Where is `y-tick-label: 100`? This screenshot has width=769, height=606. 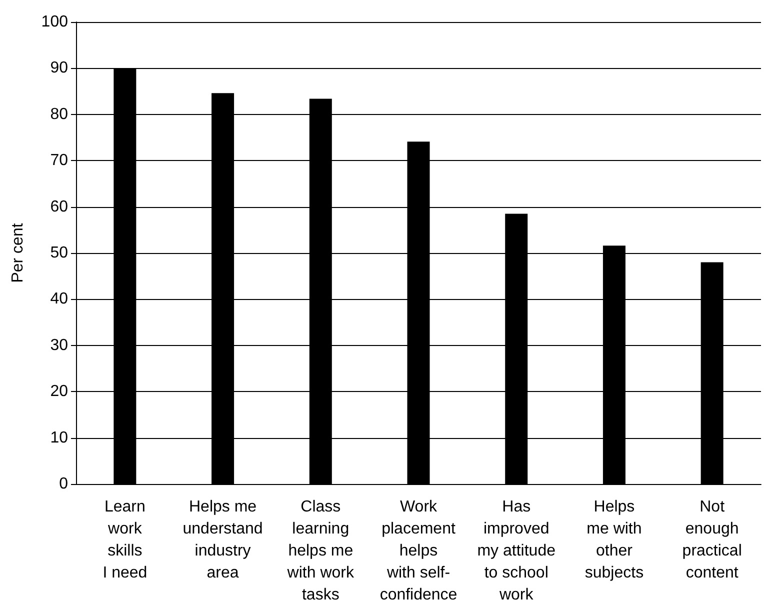 y-tick-label: 100 is located at coordinates (54, 22).